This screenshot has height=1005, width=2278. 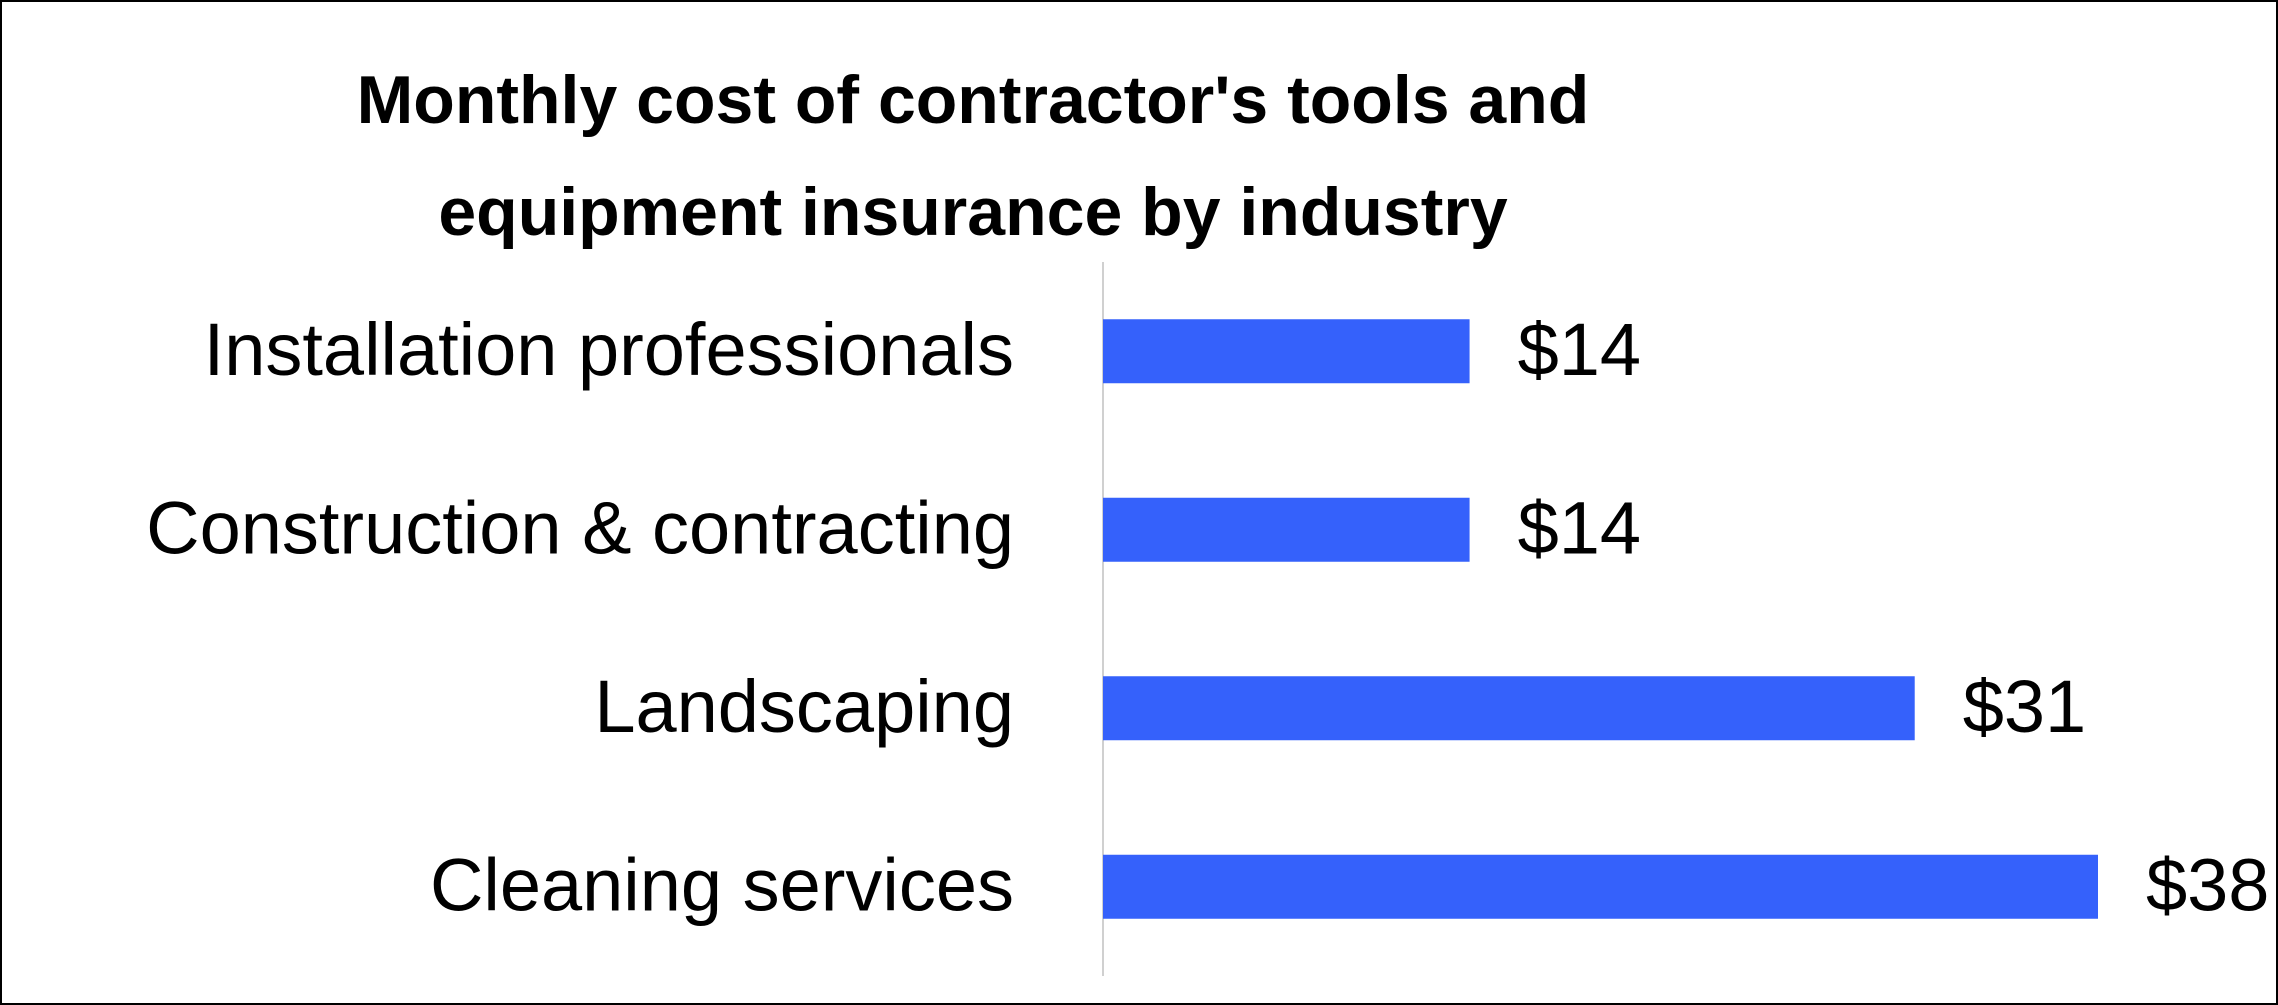 What do you see at coordinates (609, 349) in the screenshot?
I see `y-tick-label: Installation professionals` at bounding box center [609, 349].